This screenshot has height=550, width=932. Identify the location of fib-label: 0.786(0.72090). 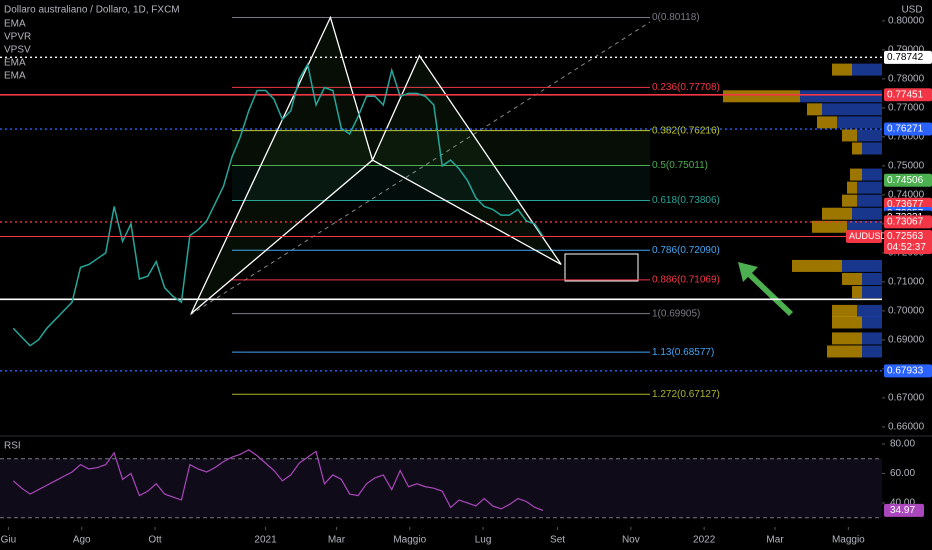
(686, 250).